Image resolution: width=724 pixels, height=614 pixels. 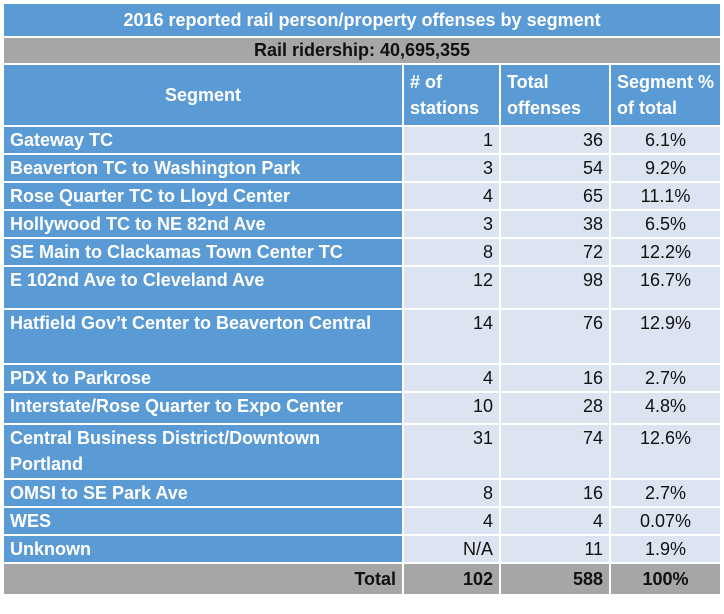 I want to click on segment-cell: Gateway TC, so click(x=203, y=140).